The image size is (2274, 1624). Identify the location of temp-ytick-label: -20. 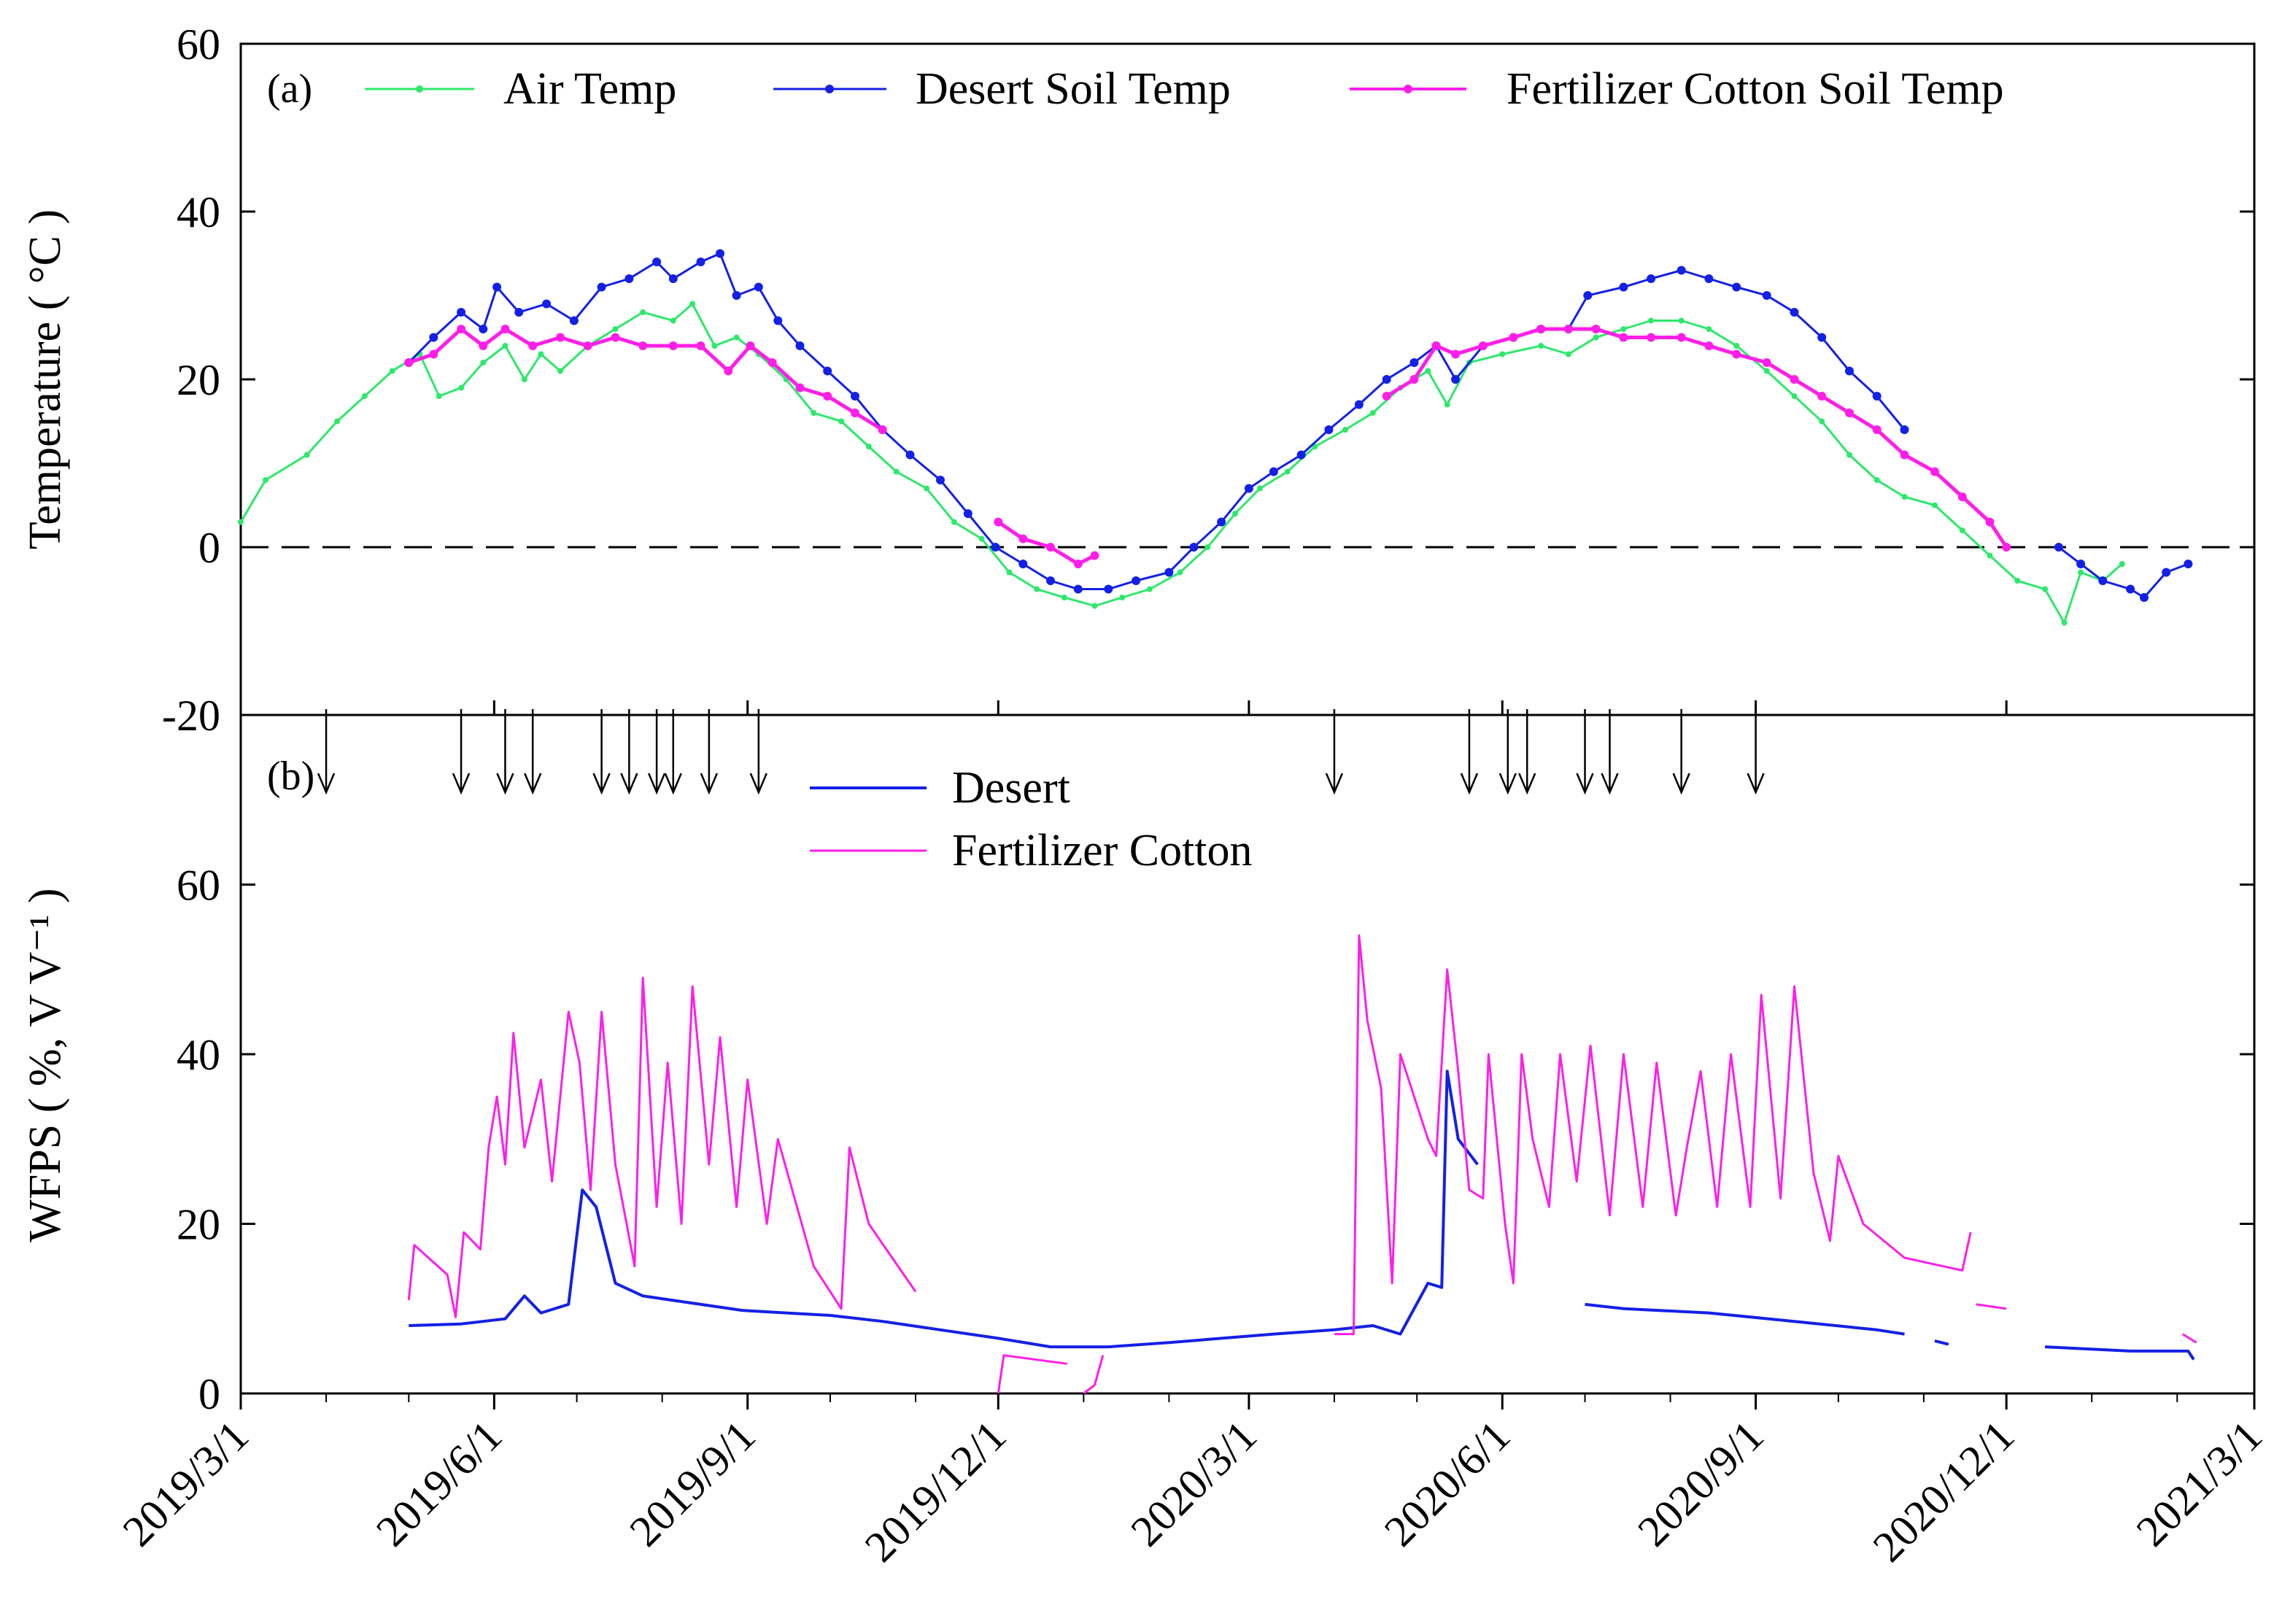
(191, 716).